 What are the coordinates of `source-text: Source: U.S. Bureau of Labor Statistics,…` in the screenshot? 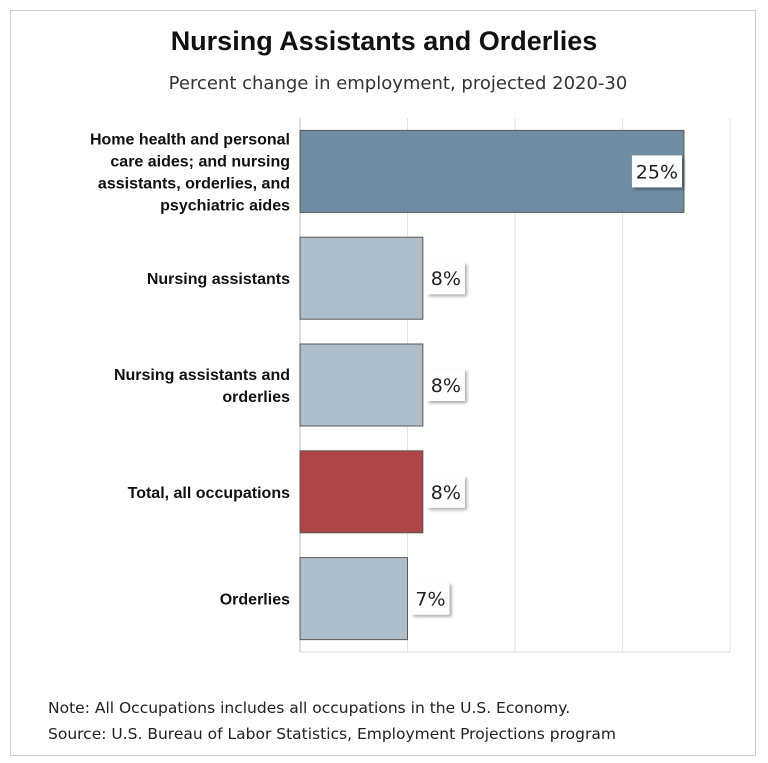 It's located at (332, 734).